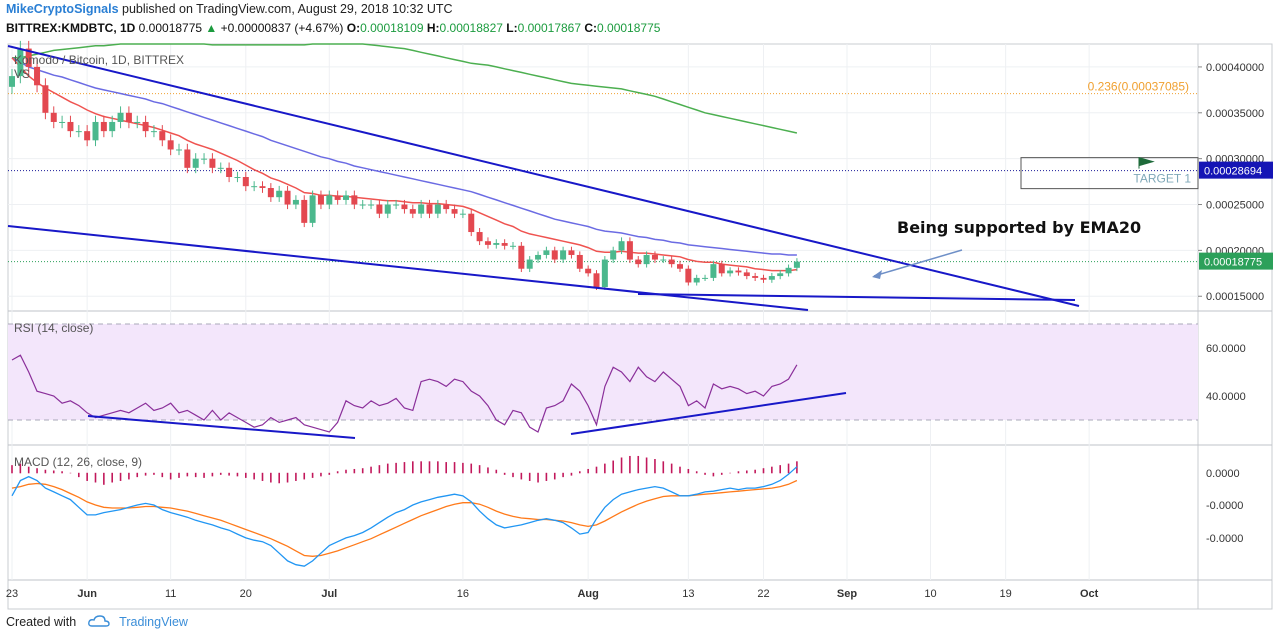  Describe the element at coordinates (847, 594) in the screenshot. I see `time-tick-label: Sep` at that location.